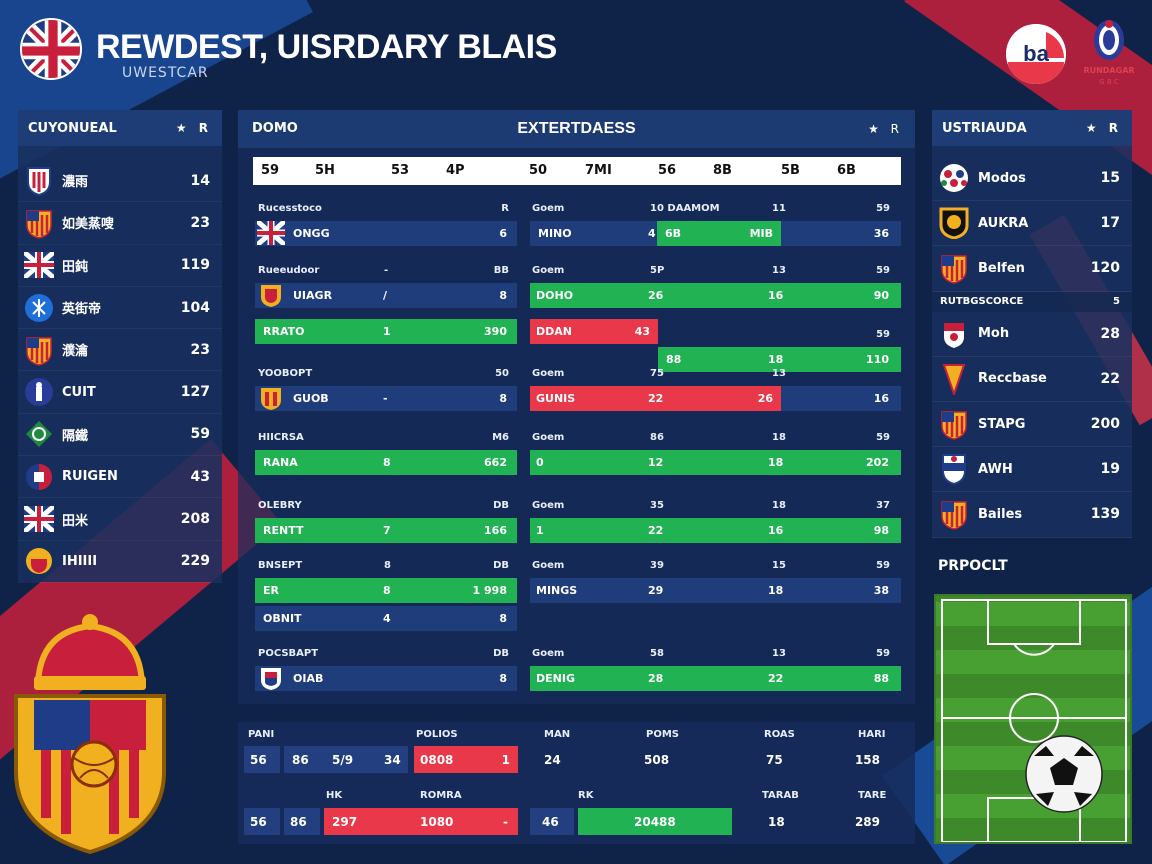  What do you see at coordinates (711, 505) in the screenshot?
I see `row6-right-label: Goem 35 18 37` at bounding box center [711, 505].